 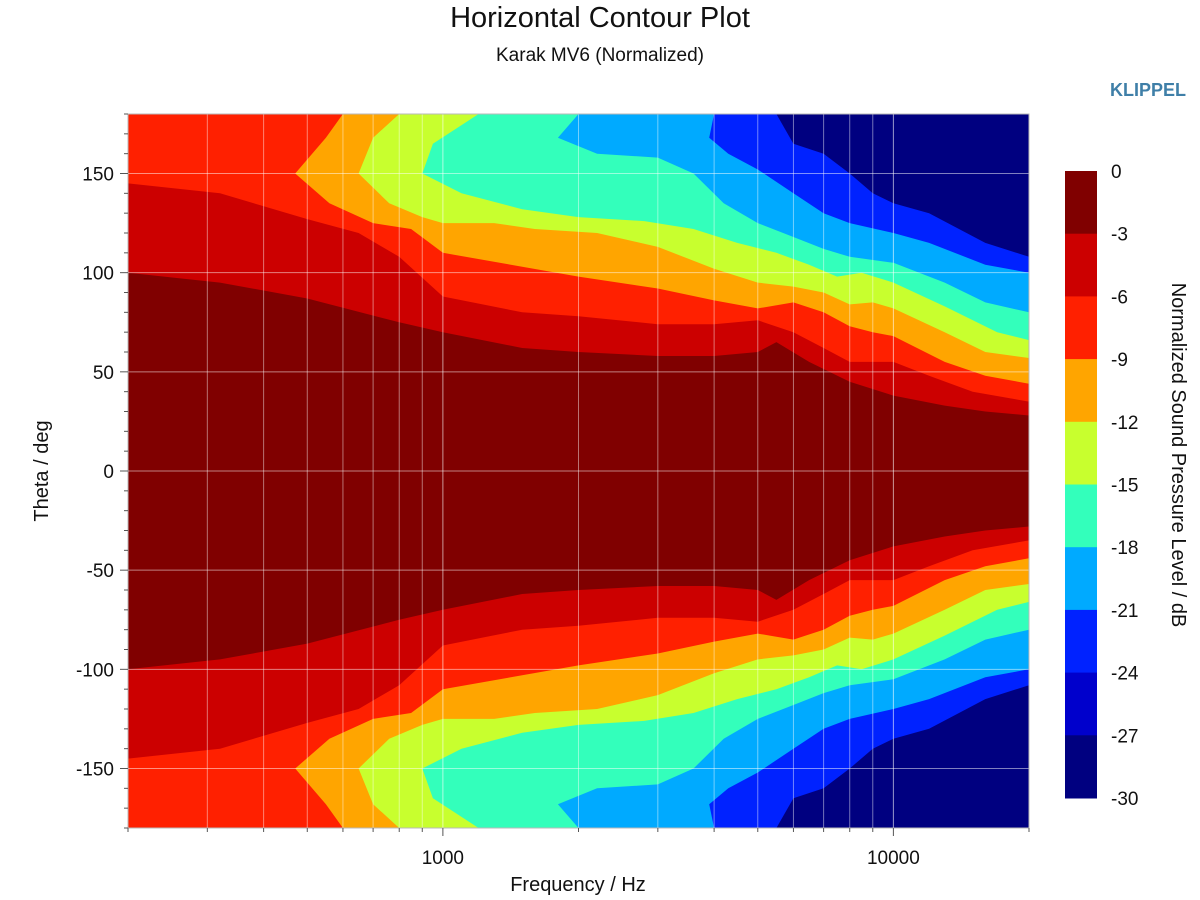 What do you see at coordinates (1147, 90) in the screenshot?
I see `brand-logo-text: KLIPPEL` at bounding box center [1147, 90].